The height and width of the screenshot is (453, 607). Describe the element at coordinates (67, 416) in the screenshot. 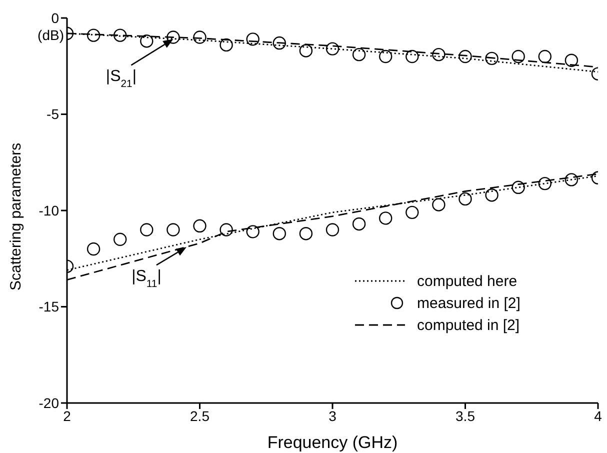

I see `x-tick-label: 2` at that location.